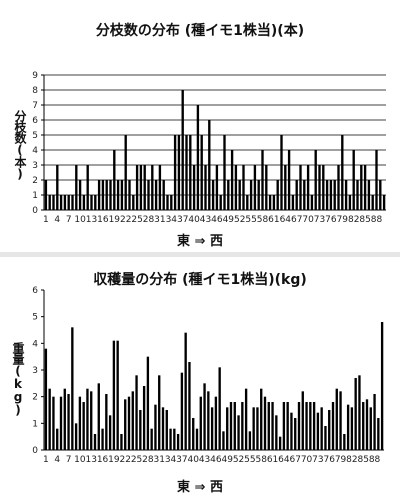 The height and width of the screenshot is (501, 400). I want to click on x-tick-label: 70, so click(307, 460).